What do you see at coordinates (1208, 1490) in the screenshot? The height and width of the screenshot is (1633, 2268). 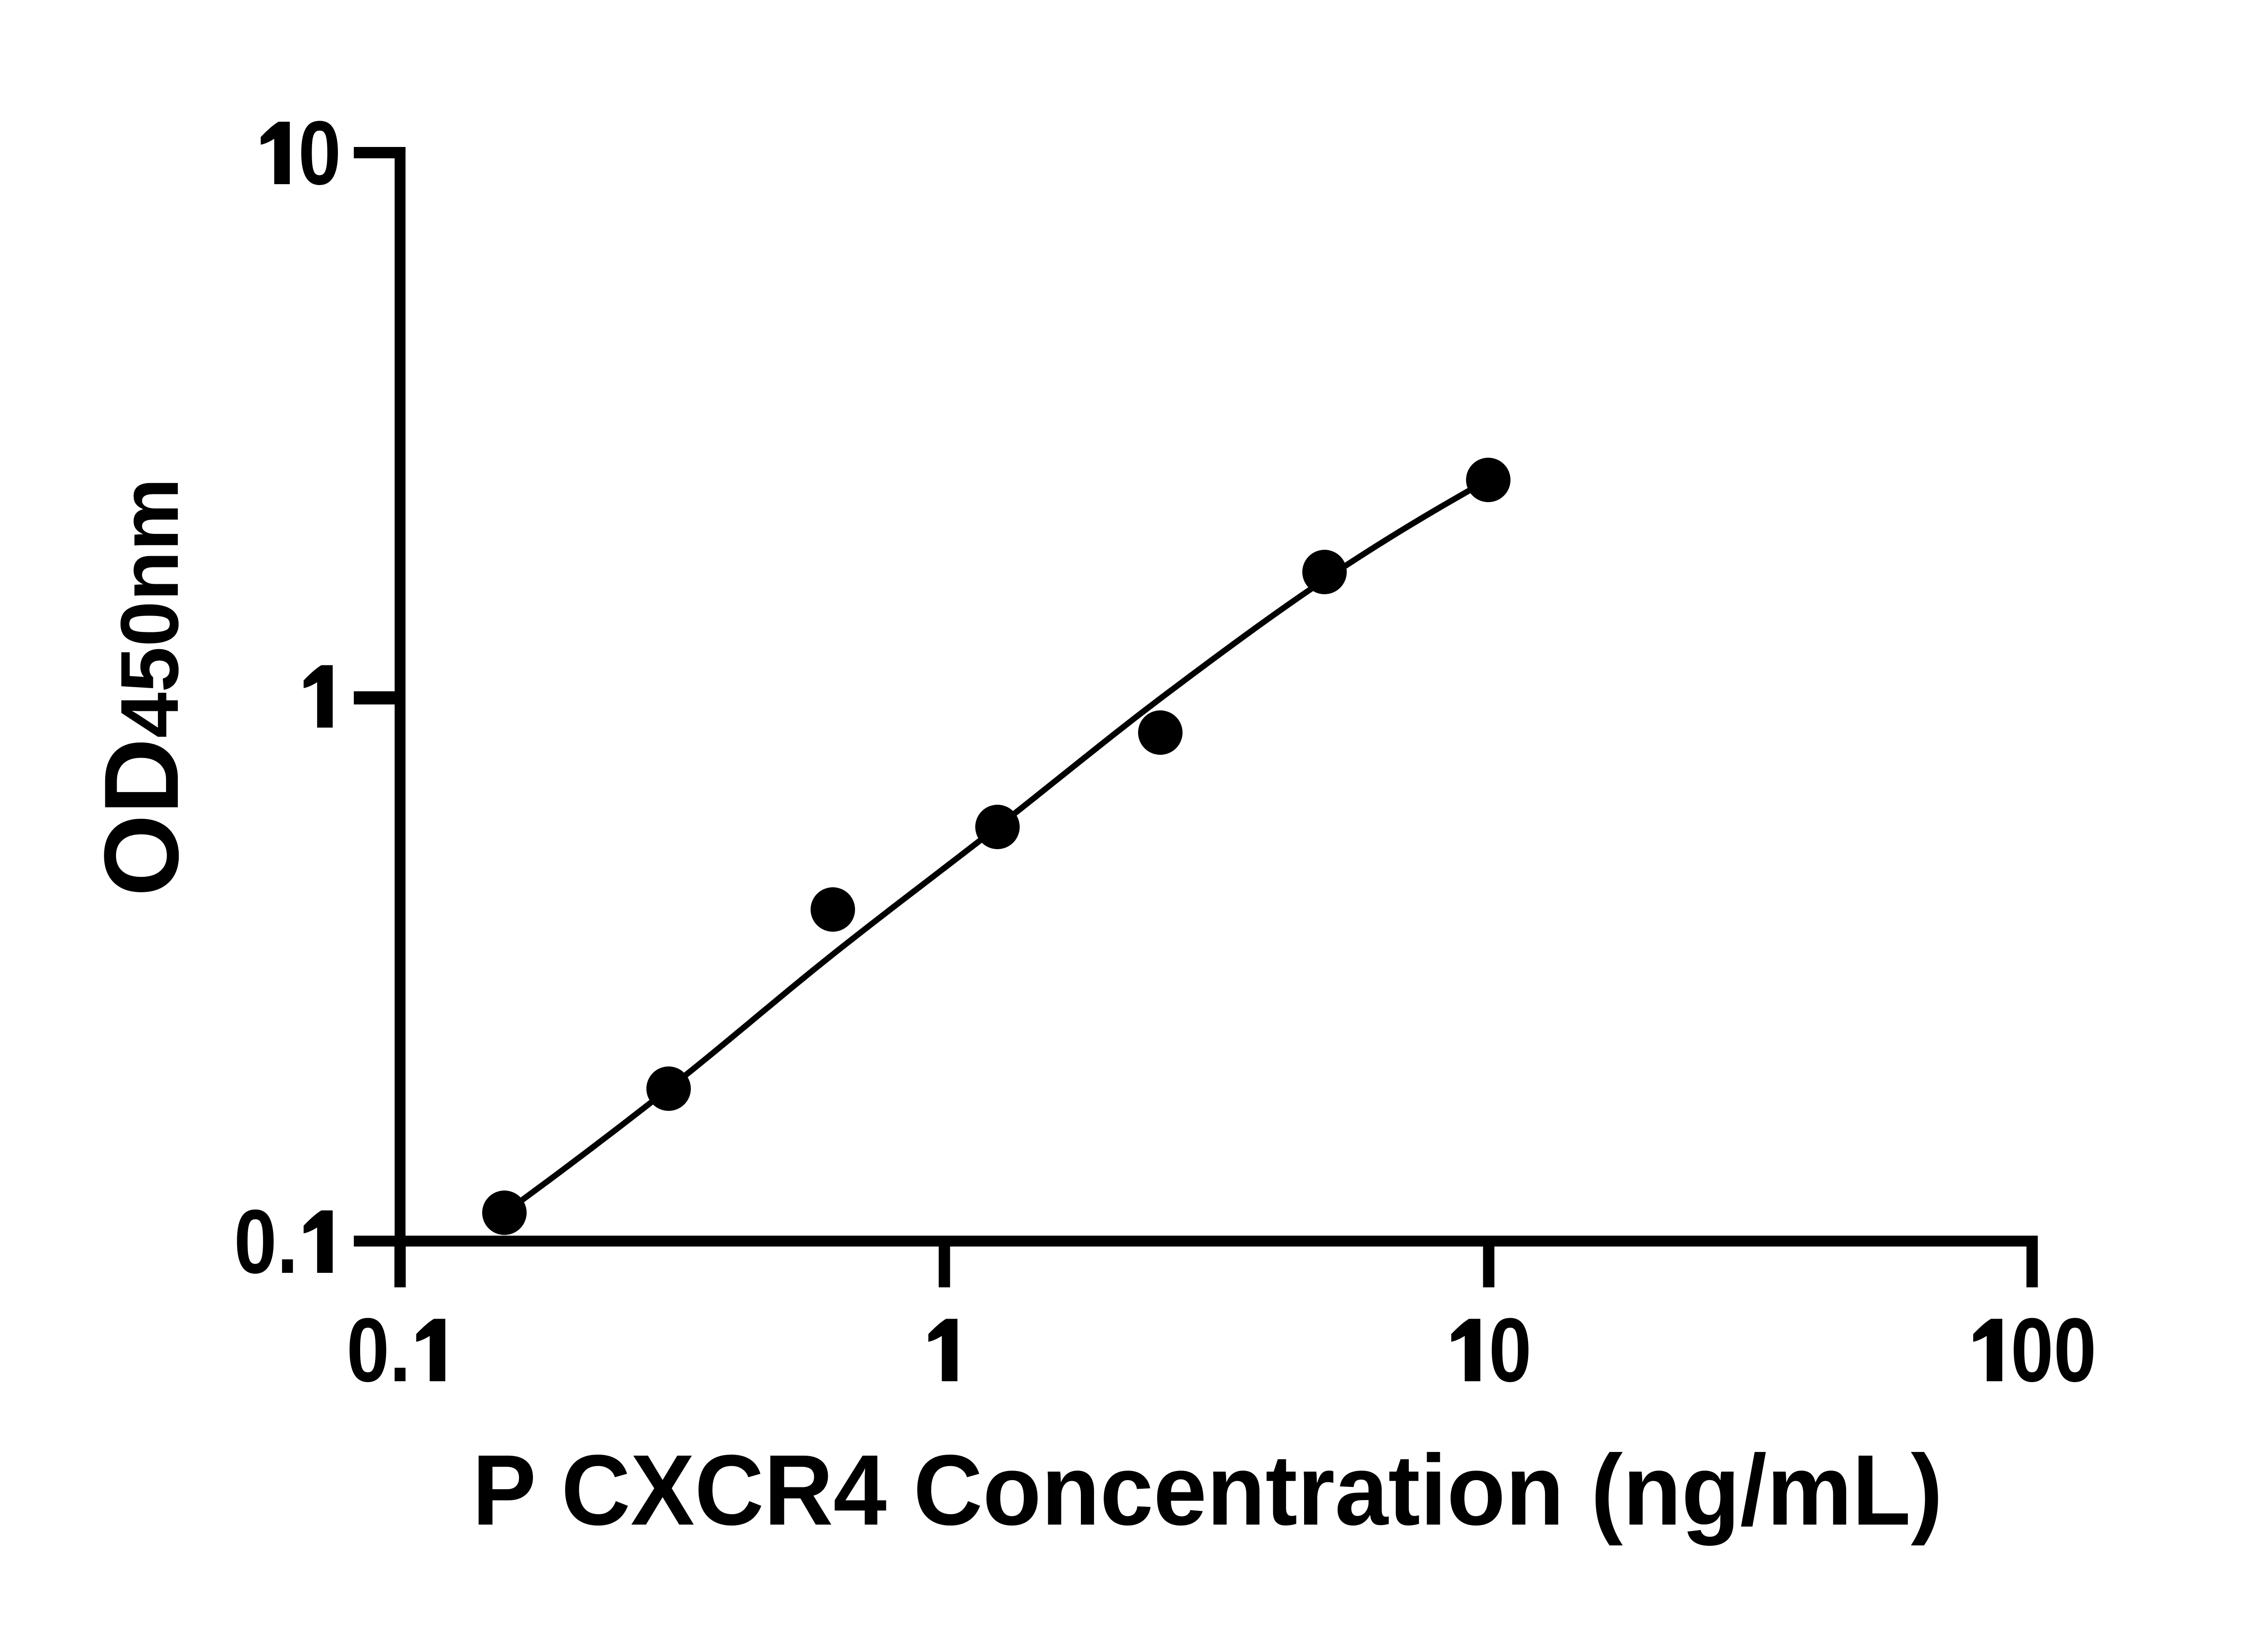 I see `svg-text: P CXCR4 Concentration (ng/mL)` at bounding box center [1208, 1490].